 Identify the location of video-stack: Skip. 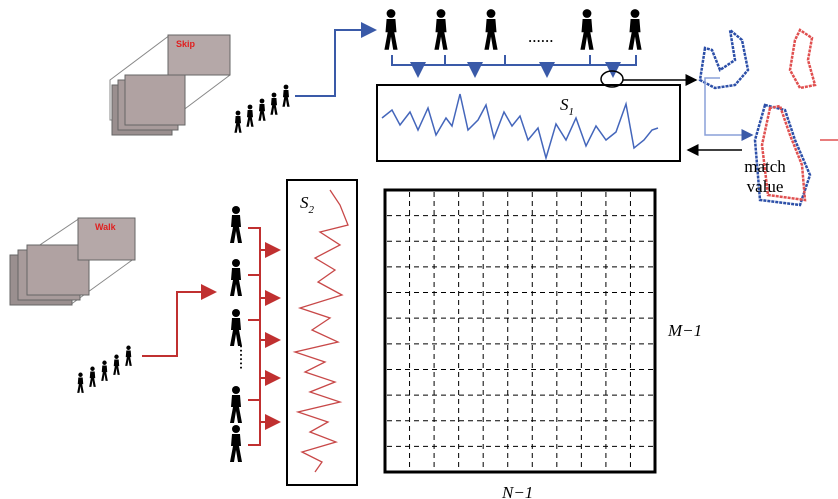
(170, 85).